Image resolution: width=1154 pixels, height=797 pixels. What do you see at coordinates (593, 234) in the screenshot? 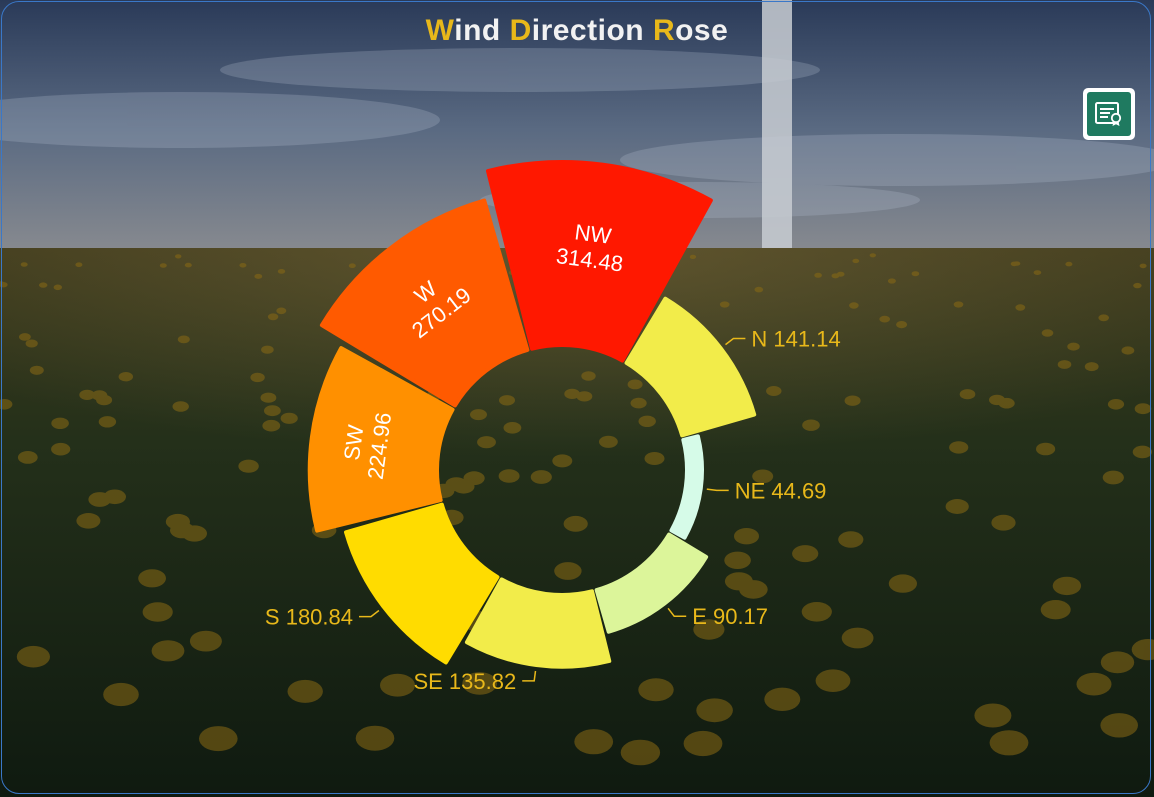
I see `sector-direction-label: NW` at bounding box center [593, 234].